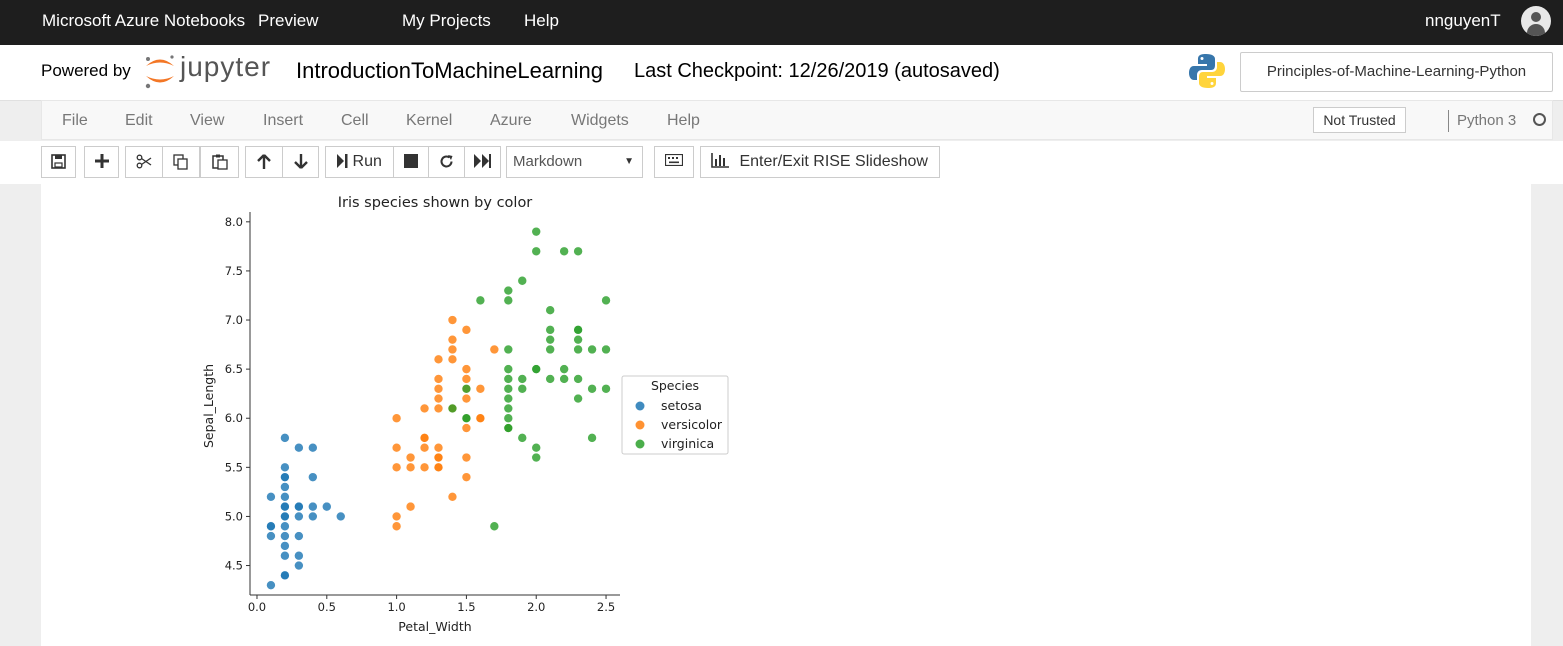 The image size is (1563, 646). Describe the element at coordinates (600, 120) in the screenshot. I see `menu-widgets: Widgets` at that location.